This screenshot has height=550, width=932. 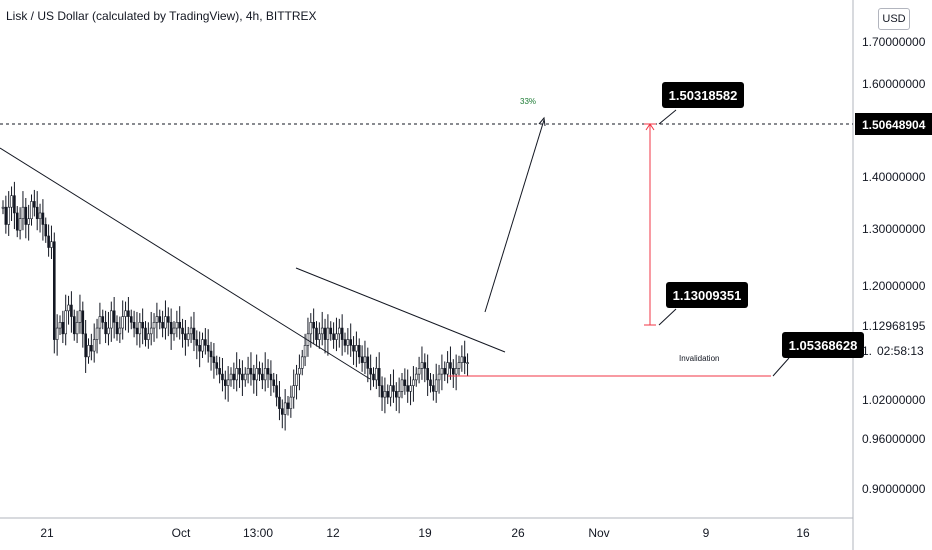 What do you see at coordinates (707, 295) in the screenshot?
I see `callout-label: 1.13009351` at bounding box center [707, 295].